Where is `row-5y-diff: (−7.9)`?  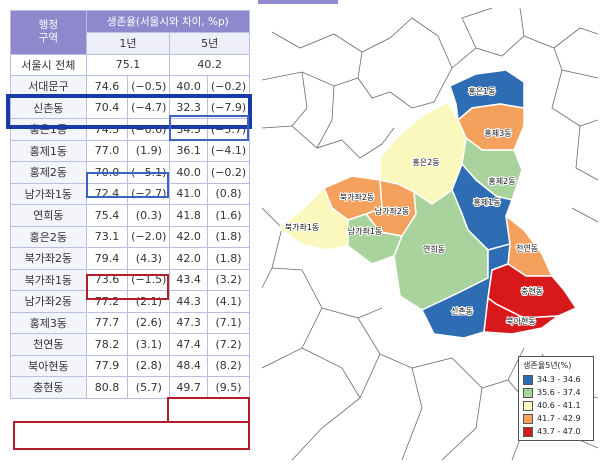 row-5y-diff: (−7.9) is located at coordinates (228, 107).